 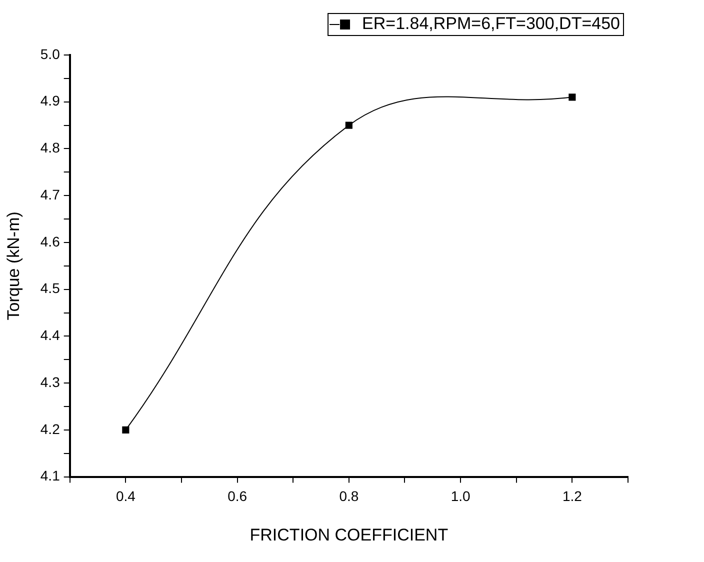 What do you see at coordinates (50, 54) in the screenshot?
I see `y-tick-label: 5.0` at bounding box center [50, 54].